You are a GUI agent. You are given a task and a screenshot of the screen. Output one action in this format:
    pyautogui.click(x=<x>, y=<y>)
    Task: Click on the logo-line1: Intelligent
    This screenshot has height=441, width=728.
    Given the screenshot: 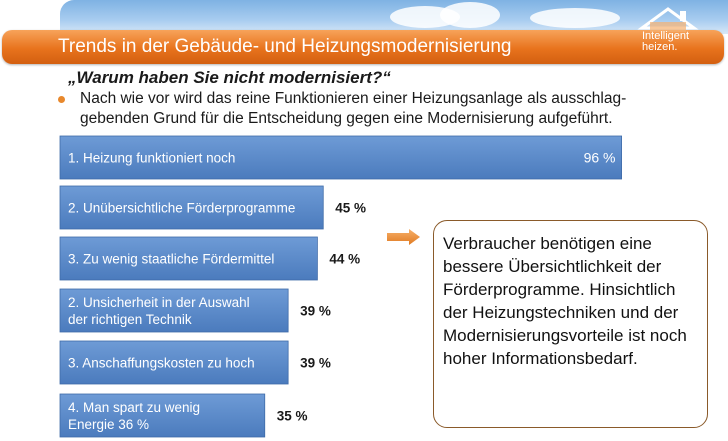 What is the action you would take?
    pyautogui.click(x=666, y=36)
    